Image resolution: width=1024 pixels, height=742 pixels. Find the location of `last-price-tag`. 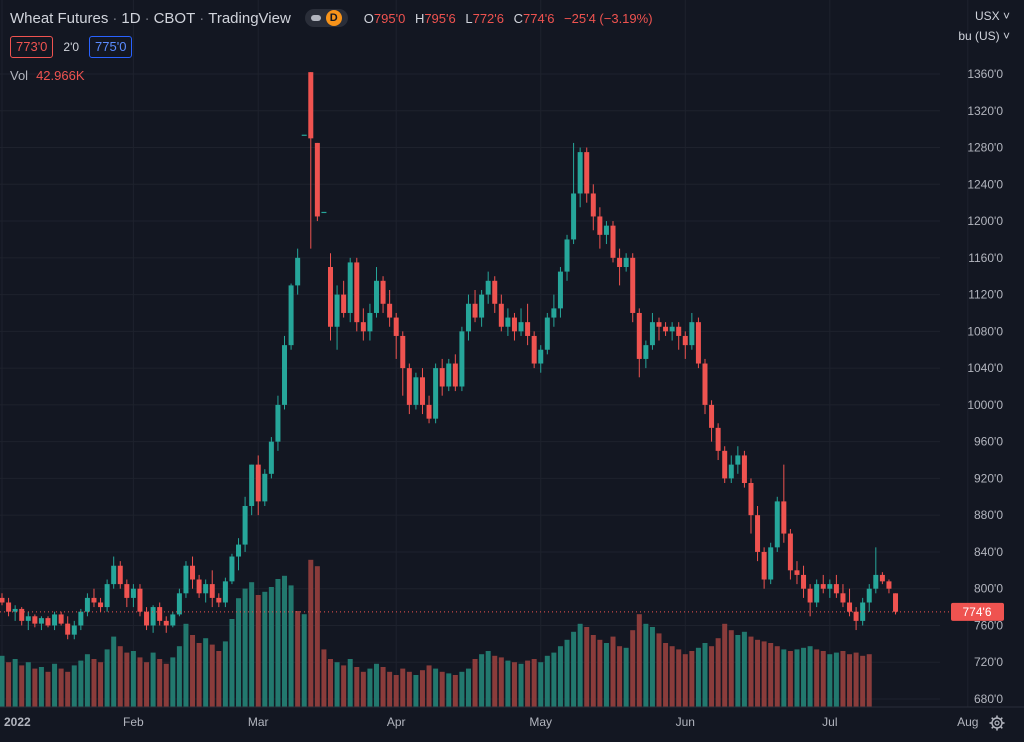

last-price-tag is located at coordinates (977, 611).